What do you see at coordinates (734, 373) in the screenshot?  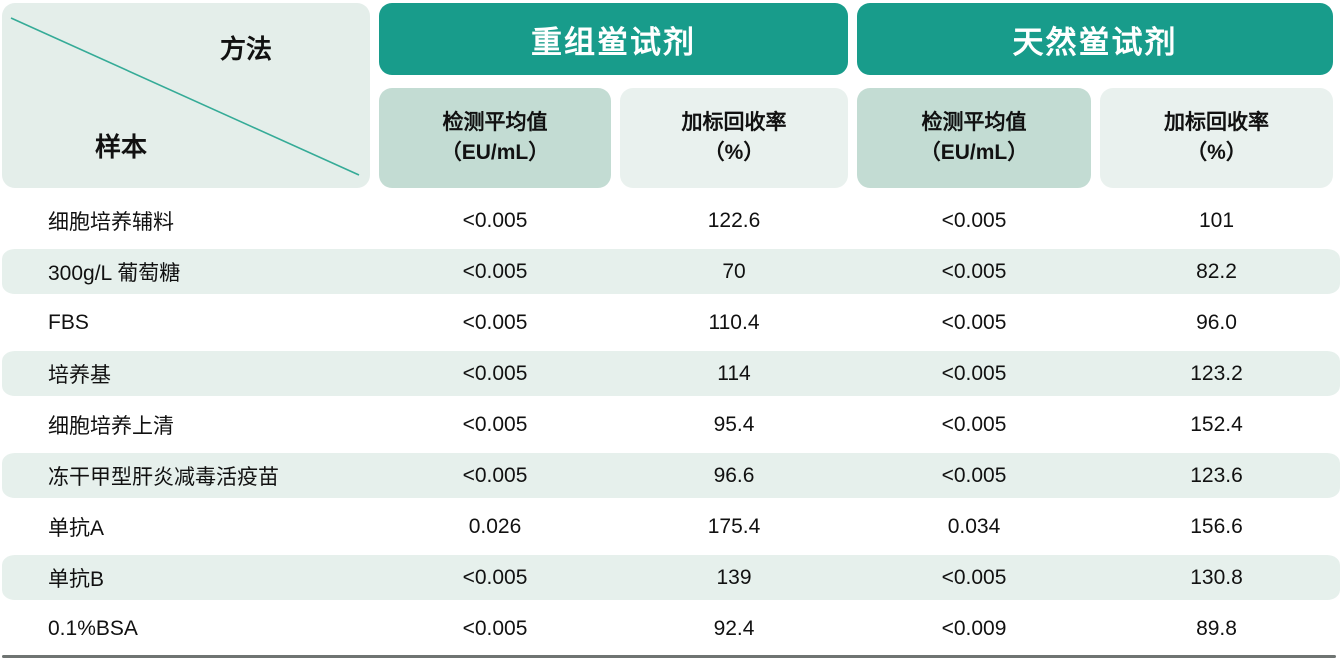 I see `recombinant-recovery-cell: 114` at bounding box center [734, 373].